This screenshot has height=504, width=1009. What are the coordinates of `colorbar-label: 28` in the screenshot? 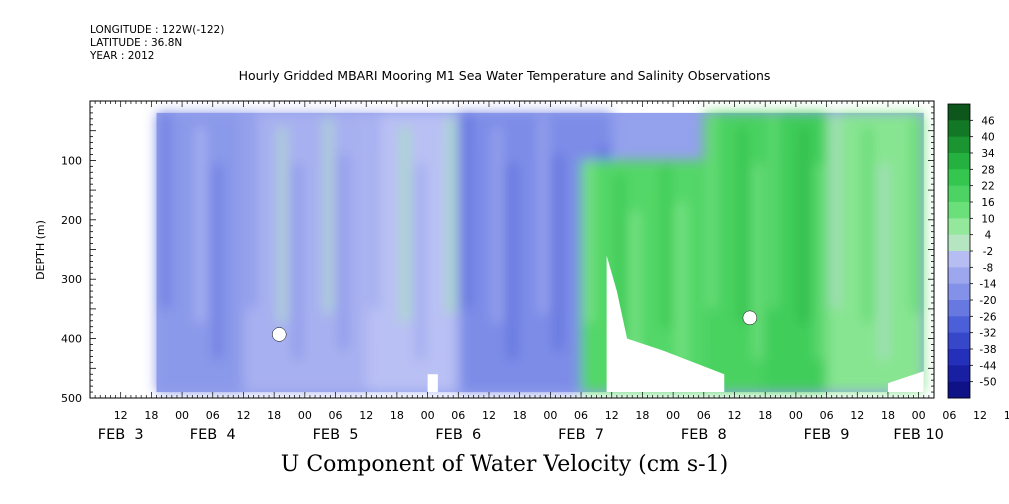 It's located at (987, 170).